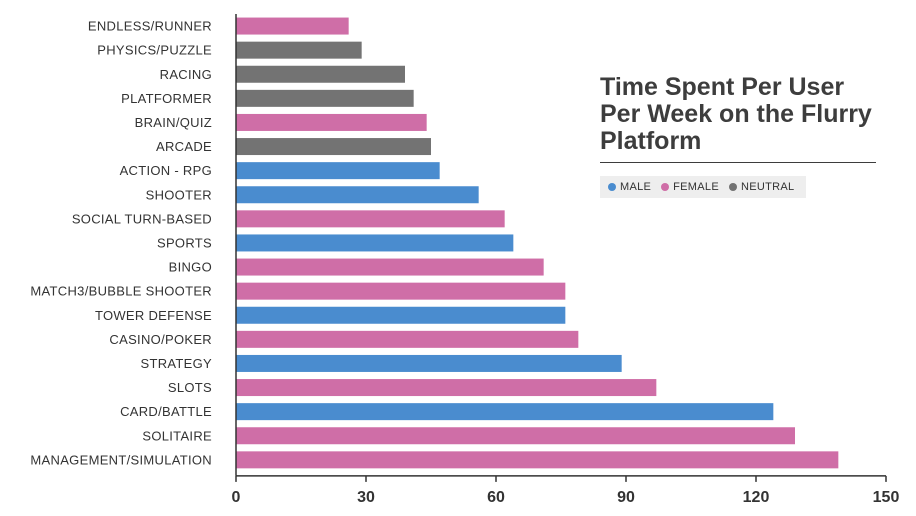 The height and width of the screenshot is (516, 916). I want to click on x-tick-label: 90, so click(626, 497).